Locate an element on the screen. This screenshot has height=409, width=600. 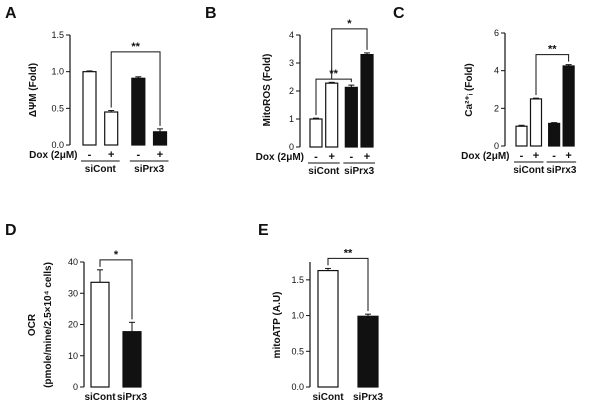
y-axis-label: OCR is located at coordinates (32, 324).